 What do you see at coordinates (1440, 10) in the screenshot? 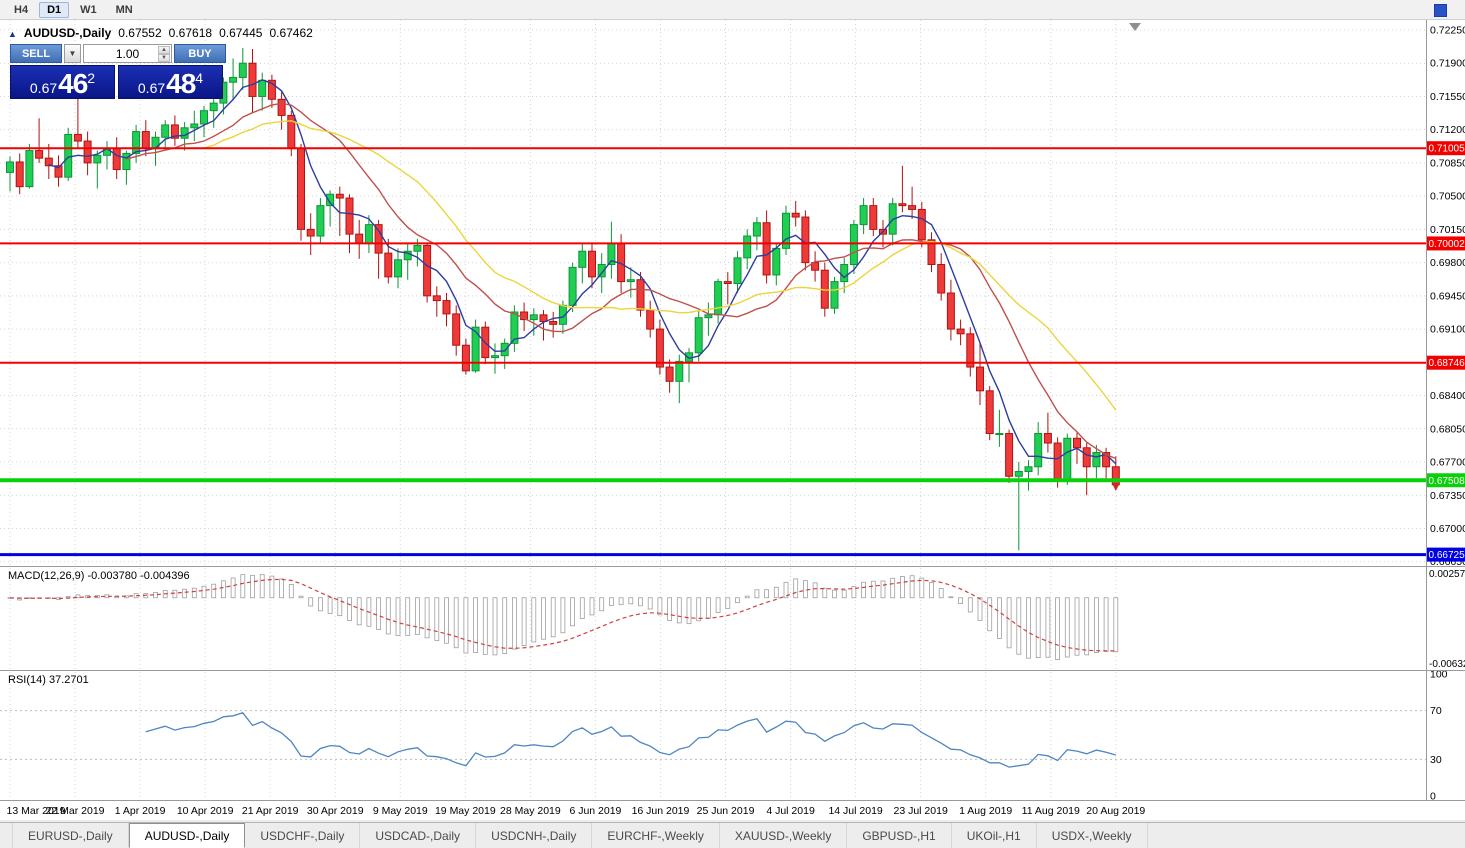
I see `window-icon` at bounding box center [1440, 10].